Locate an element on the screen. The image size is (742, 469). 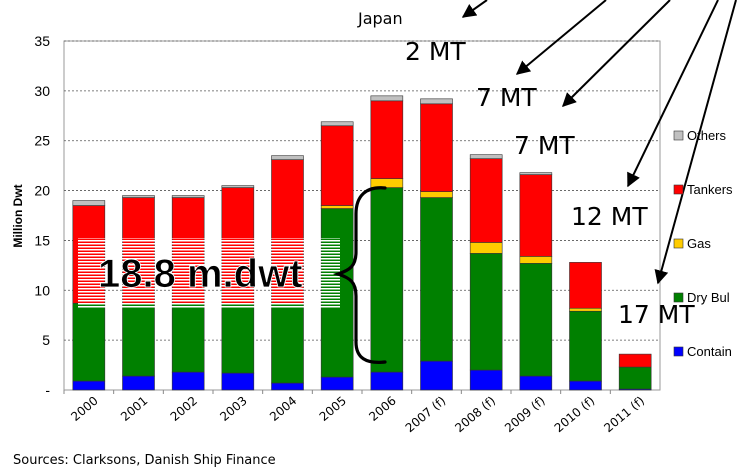
curly-brace is located at coordinates (359, 275).